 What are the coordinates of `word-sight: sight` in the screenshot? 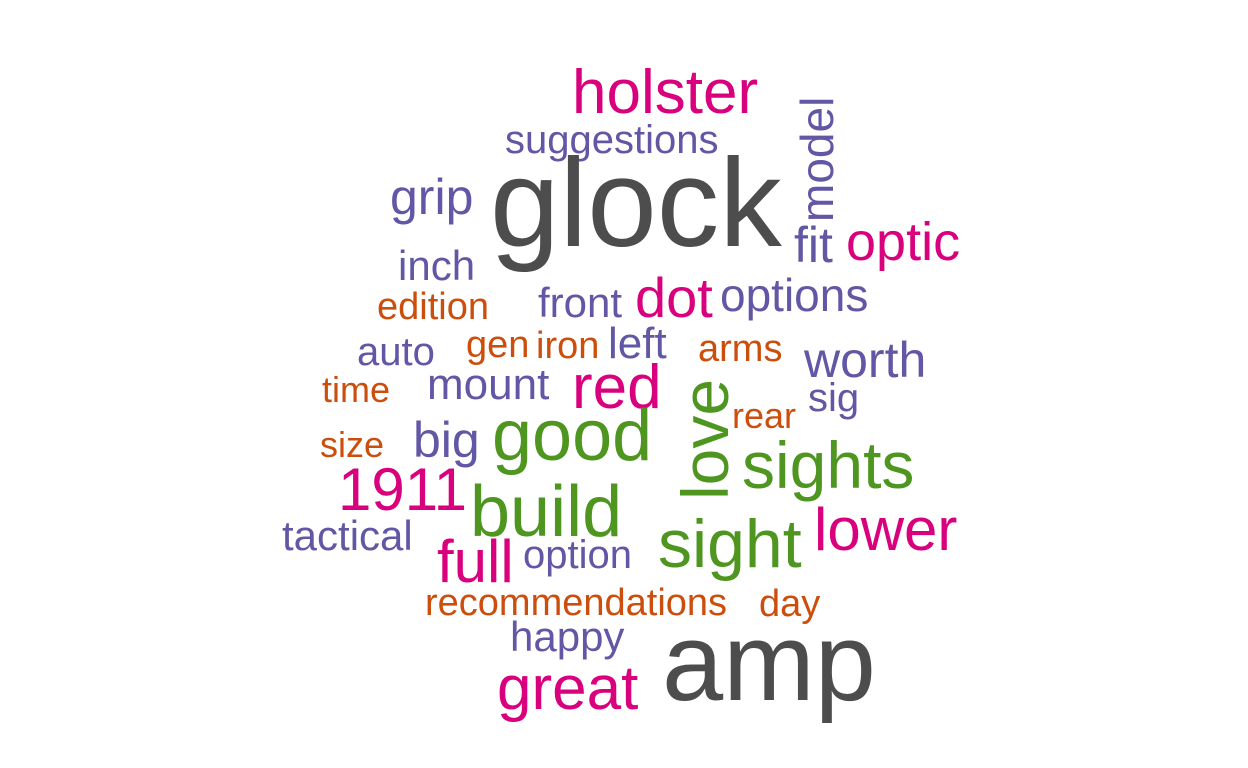 It's located at (730, 544).